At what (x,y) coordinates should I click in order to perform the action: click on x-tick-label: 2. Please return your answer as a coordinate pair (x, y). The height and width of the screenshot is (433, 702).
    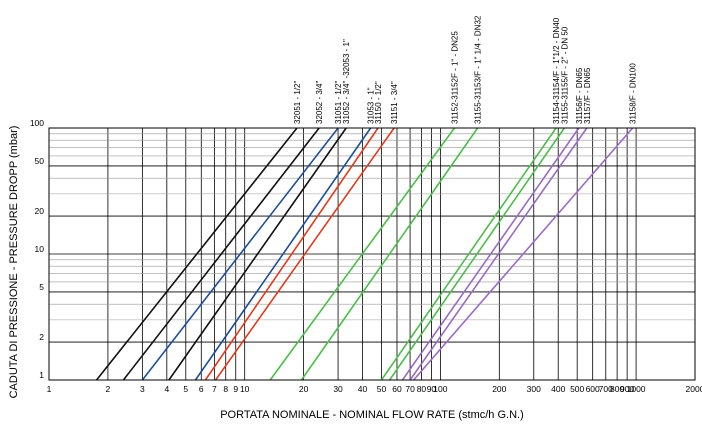
    Looking at the image, I should click on (108, 389).